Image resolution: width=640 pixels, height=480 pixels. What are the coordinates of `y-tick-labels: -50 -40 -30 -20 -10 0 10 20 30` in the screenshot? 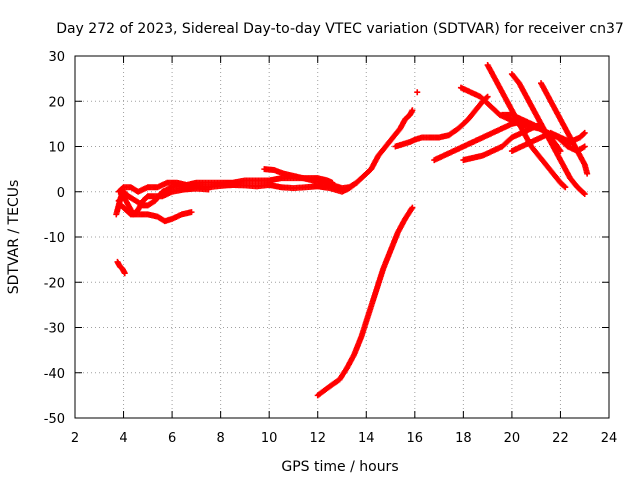 It's located at (54, 238).